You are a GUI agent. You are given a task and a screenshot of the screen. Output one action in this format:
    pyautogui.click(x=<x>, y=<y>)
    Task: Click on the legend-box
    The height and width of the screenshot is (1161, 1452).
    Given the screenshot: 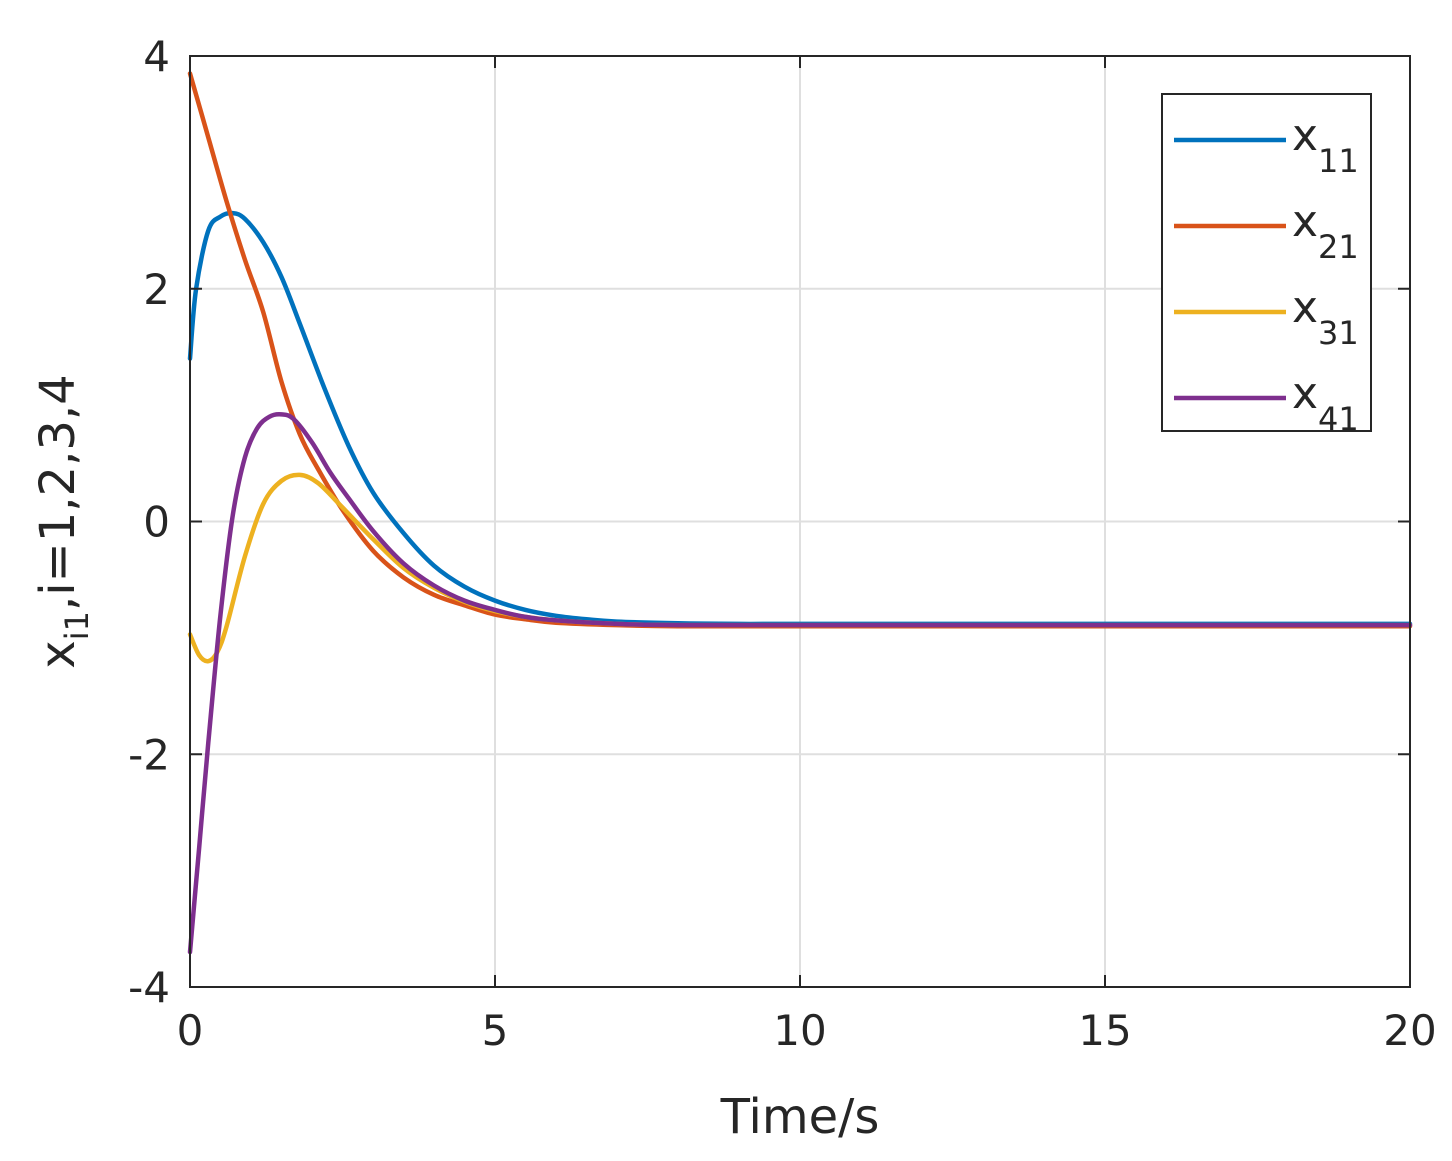 What is the action you would take?
    pyautogui.click(x=1266, y=262)
    